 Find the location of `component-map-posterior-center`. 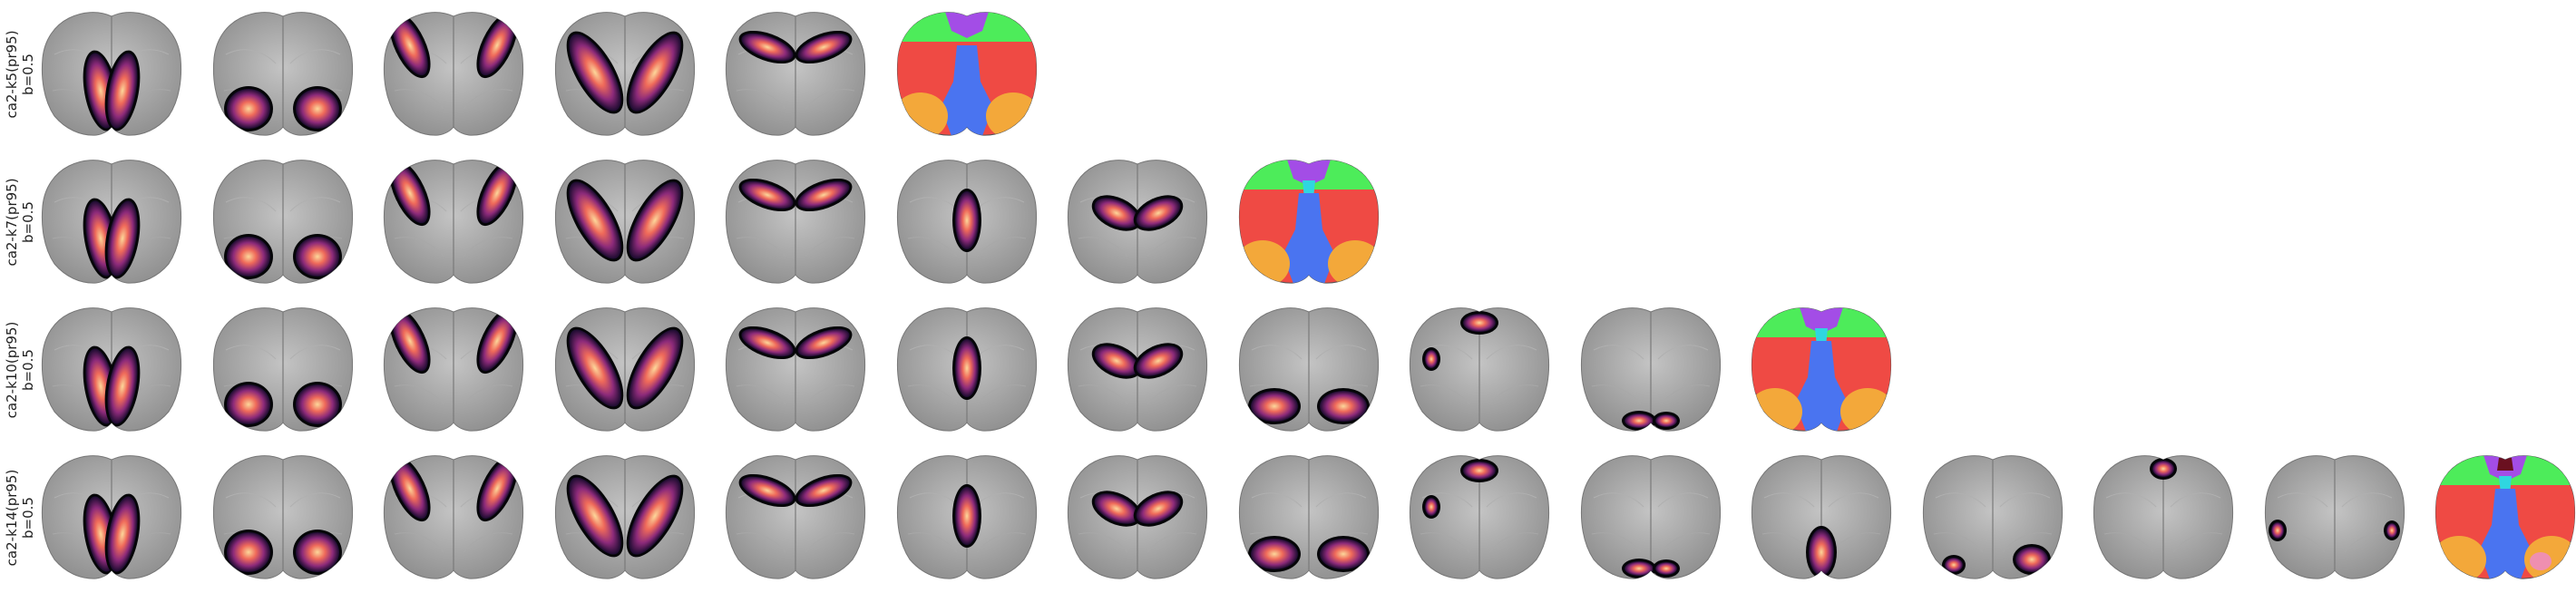

component-map-posterior-center is located at coordinates (1821, 518).